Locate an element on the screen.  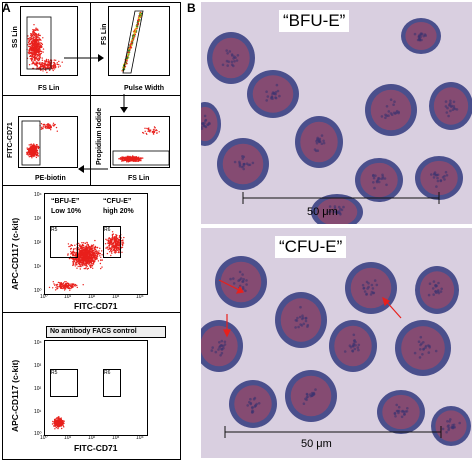
plot2-scatter is located at coordinates (132, 42).